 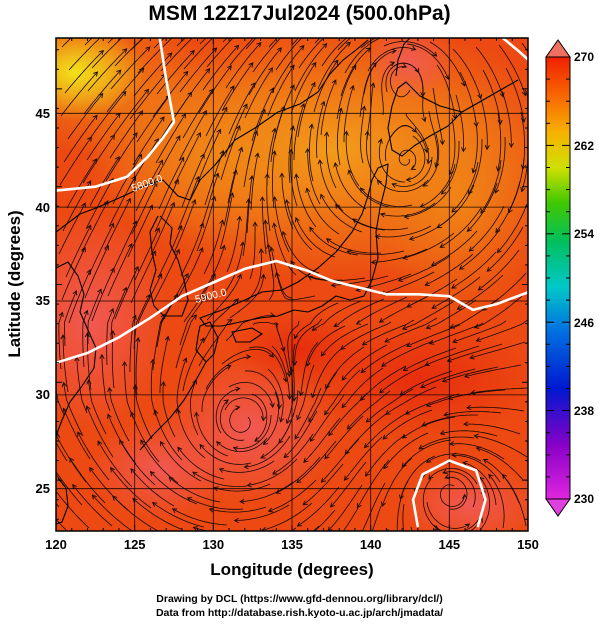 What do you see at coordinates (247, 335) in the screenshot?
I see `coastline-shikoku` at bounding box center [247, 335].